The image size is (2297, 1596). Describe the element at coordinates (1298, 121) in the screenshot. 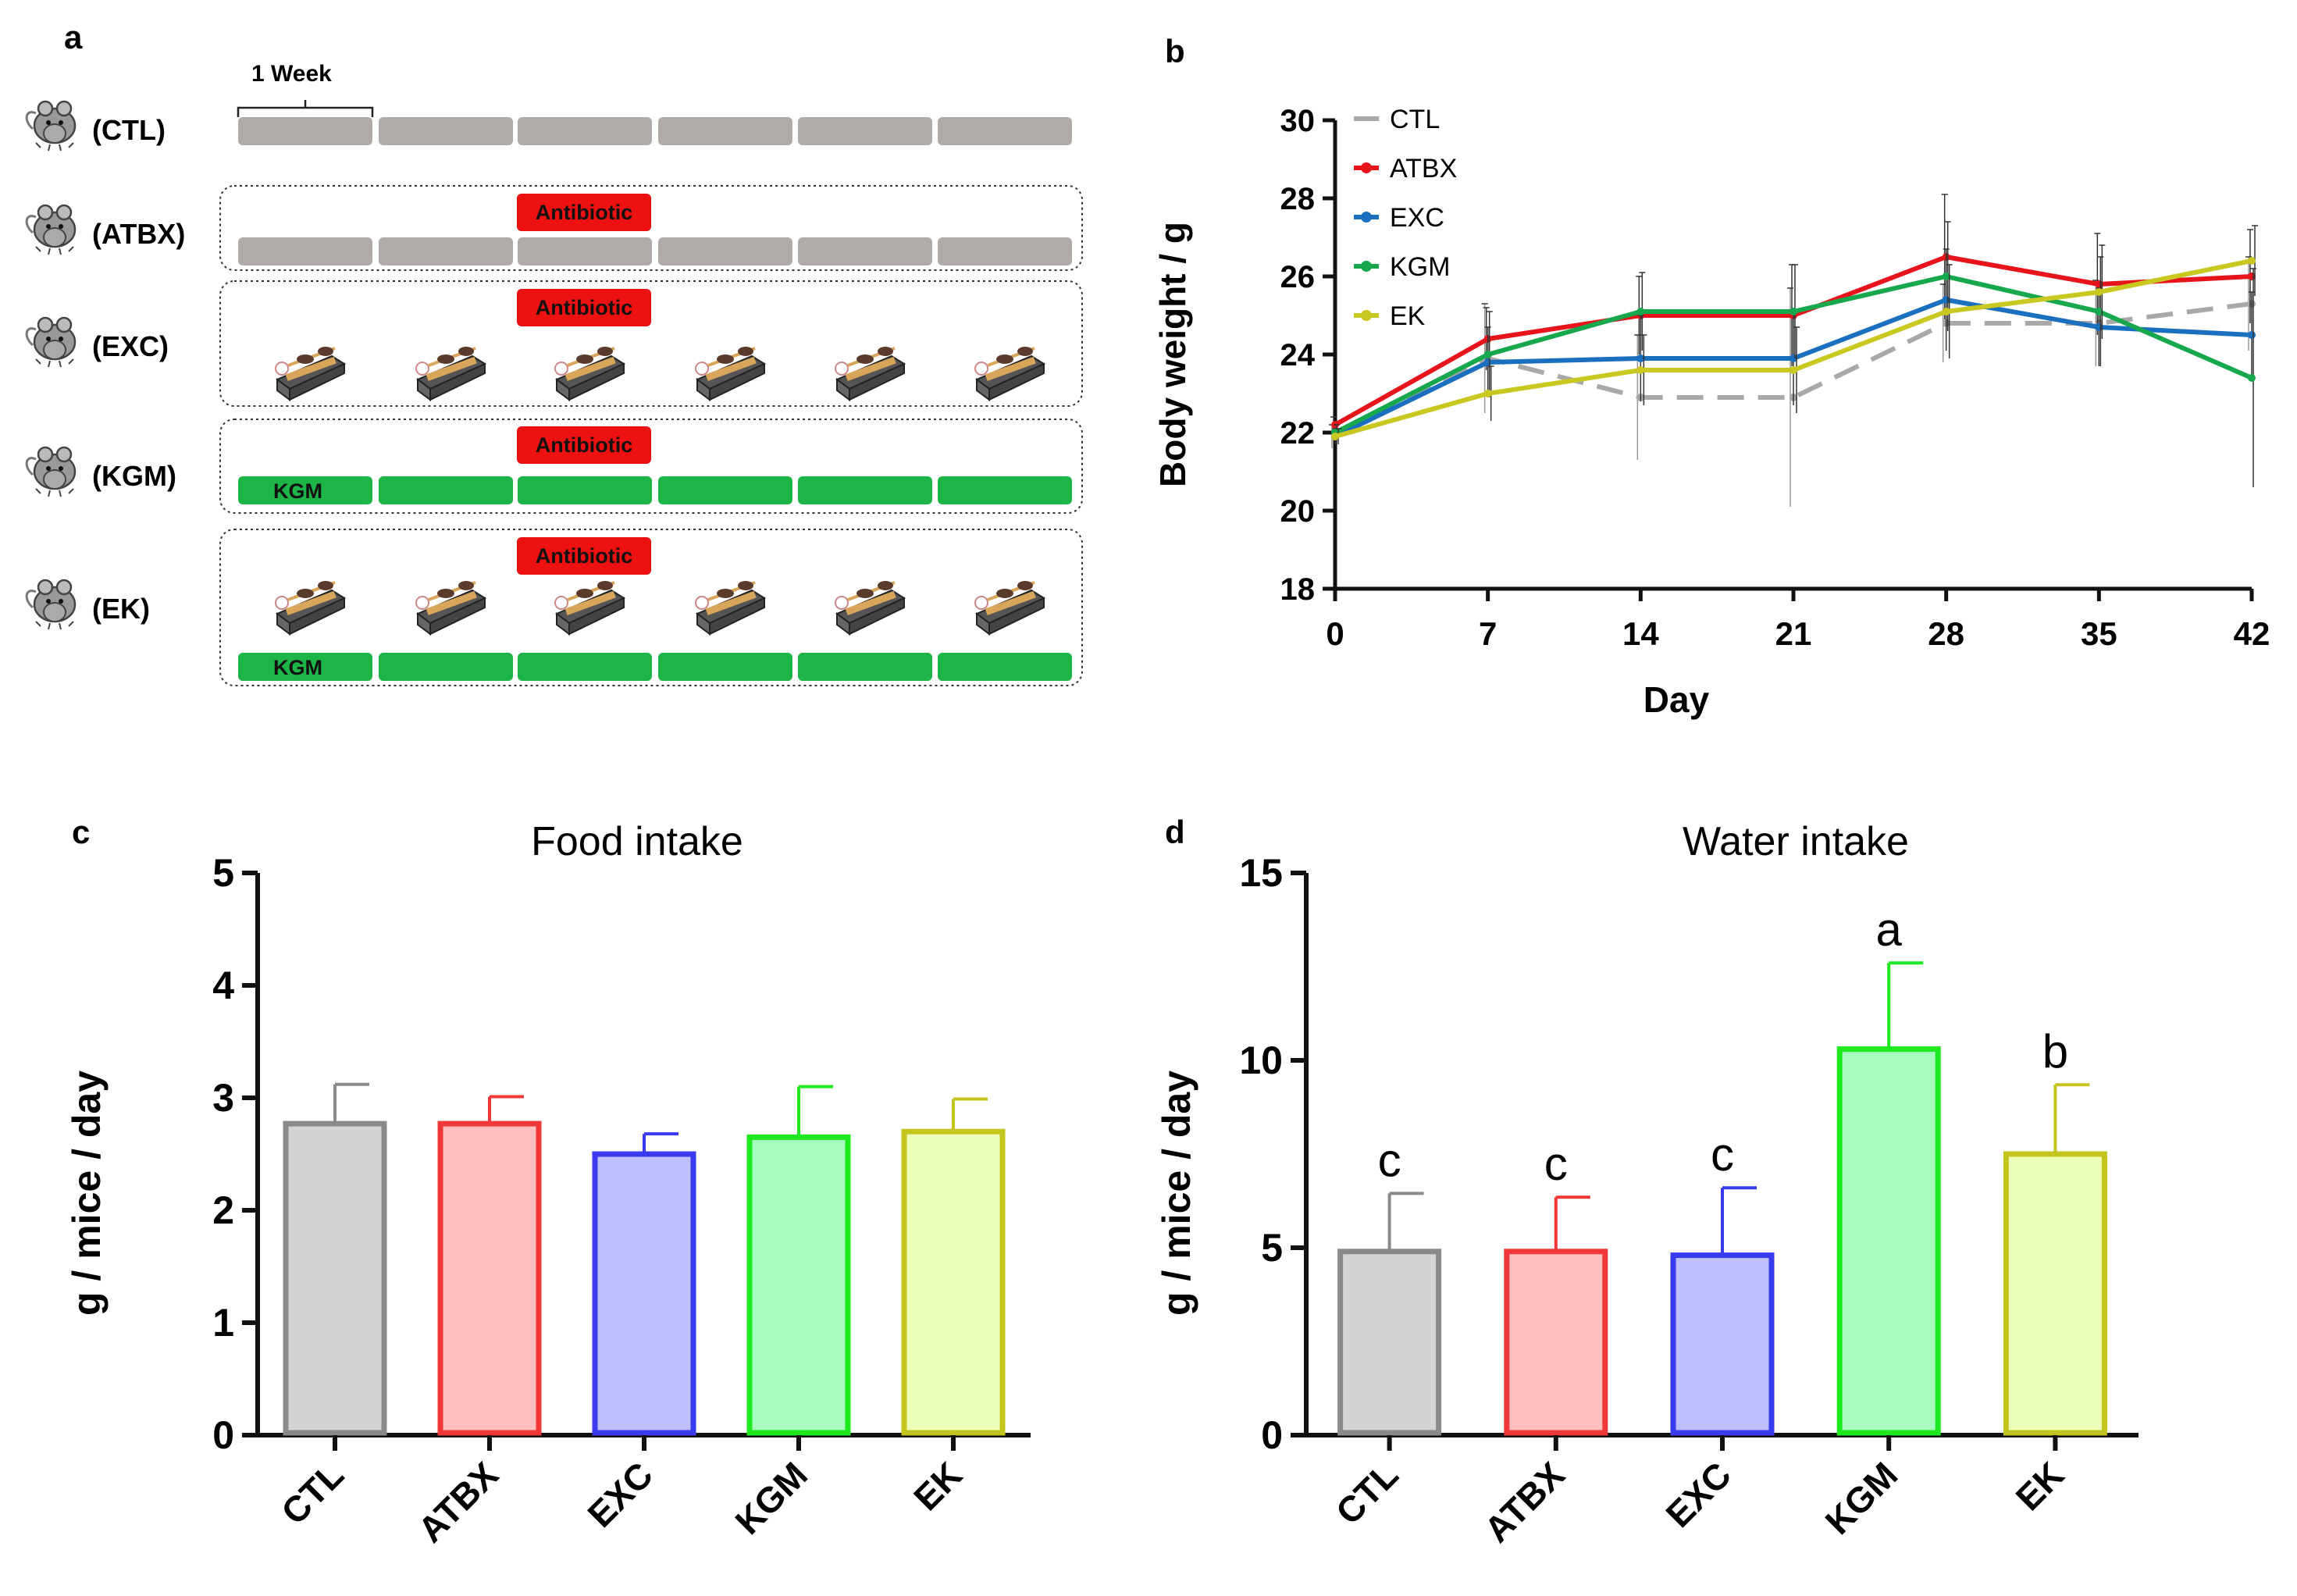

I see `y-tick-label: 30` at that location.